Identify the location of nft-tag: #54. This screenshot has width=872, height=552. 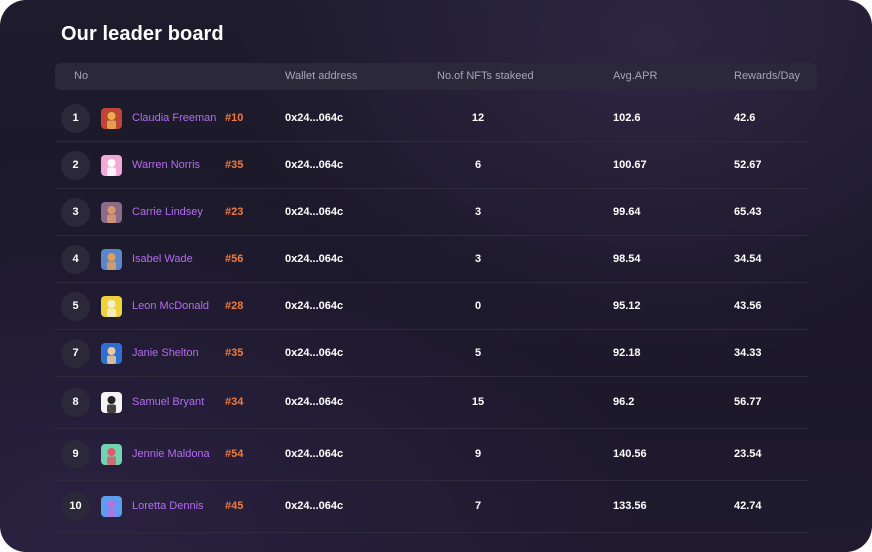
(234, 454).